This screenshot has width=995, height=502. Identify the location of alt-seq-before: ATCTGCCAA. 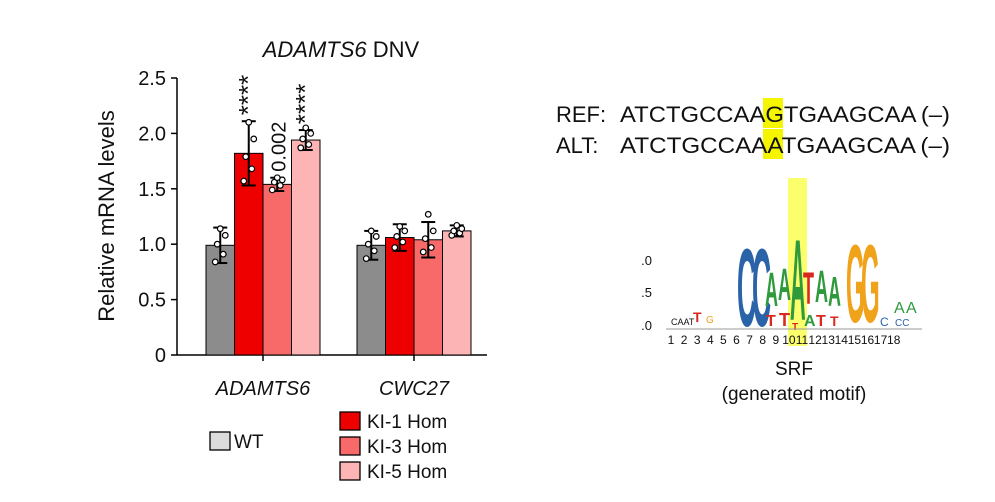
(694, 145).